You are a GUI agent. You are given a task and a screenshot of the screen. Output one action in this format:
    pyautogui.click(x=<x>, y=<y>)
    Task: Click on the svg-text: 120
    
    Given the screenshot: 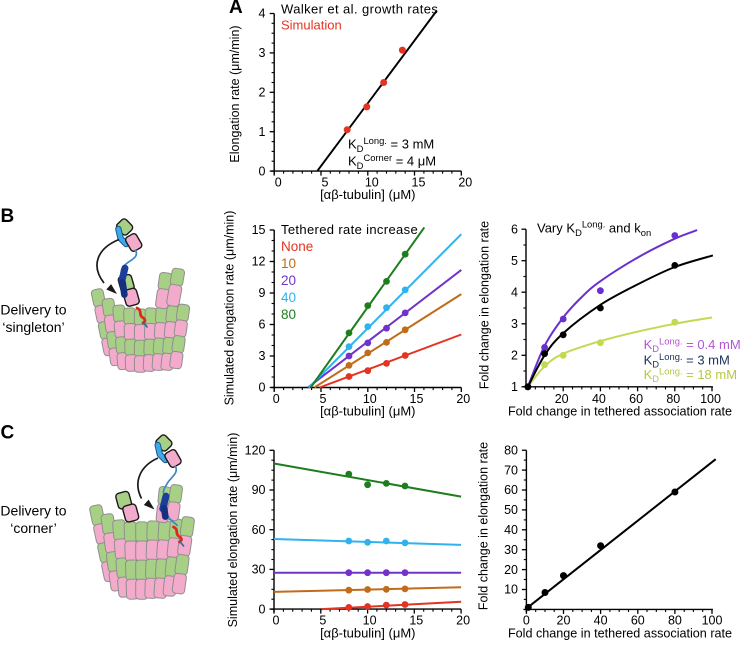 What is the action you would take?
    pyautogui.click(x=255, y=451)
    